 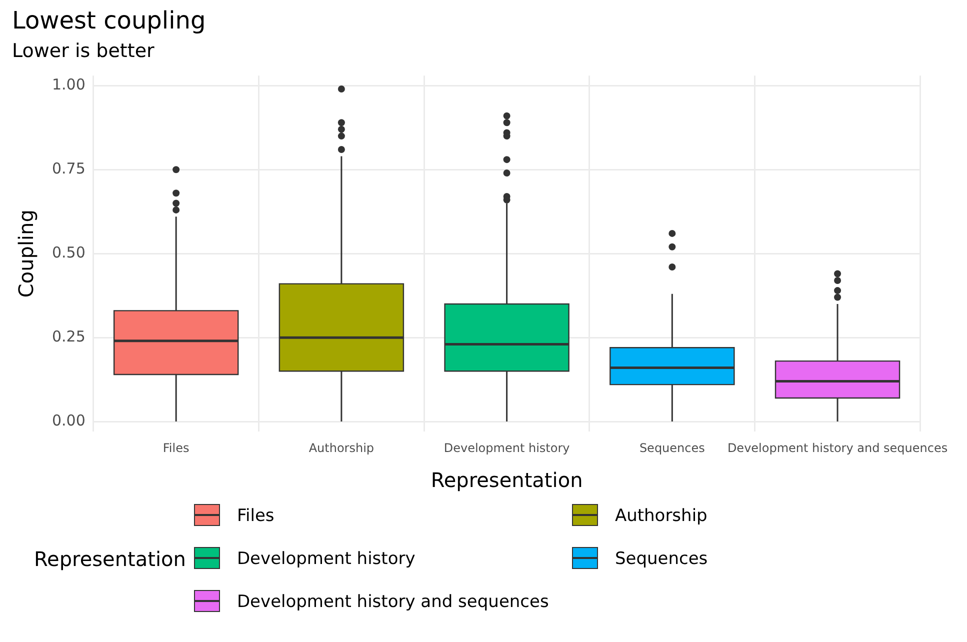 I want to click on legend-label: Authorship, so click(x=661, y=516).